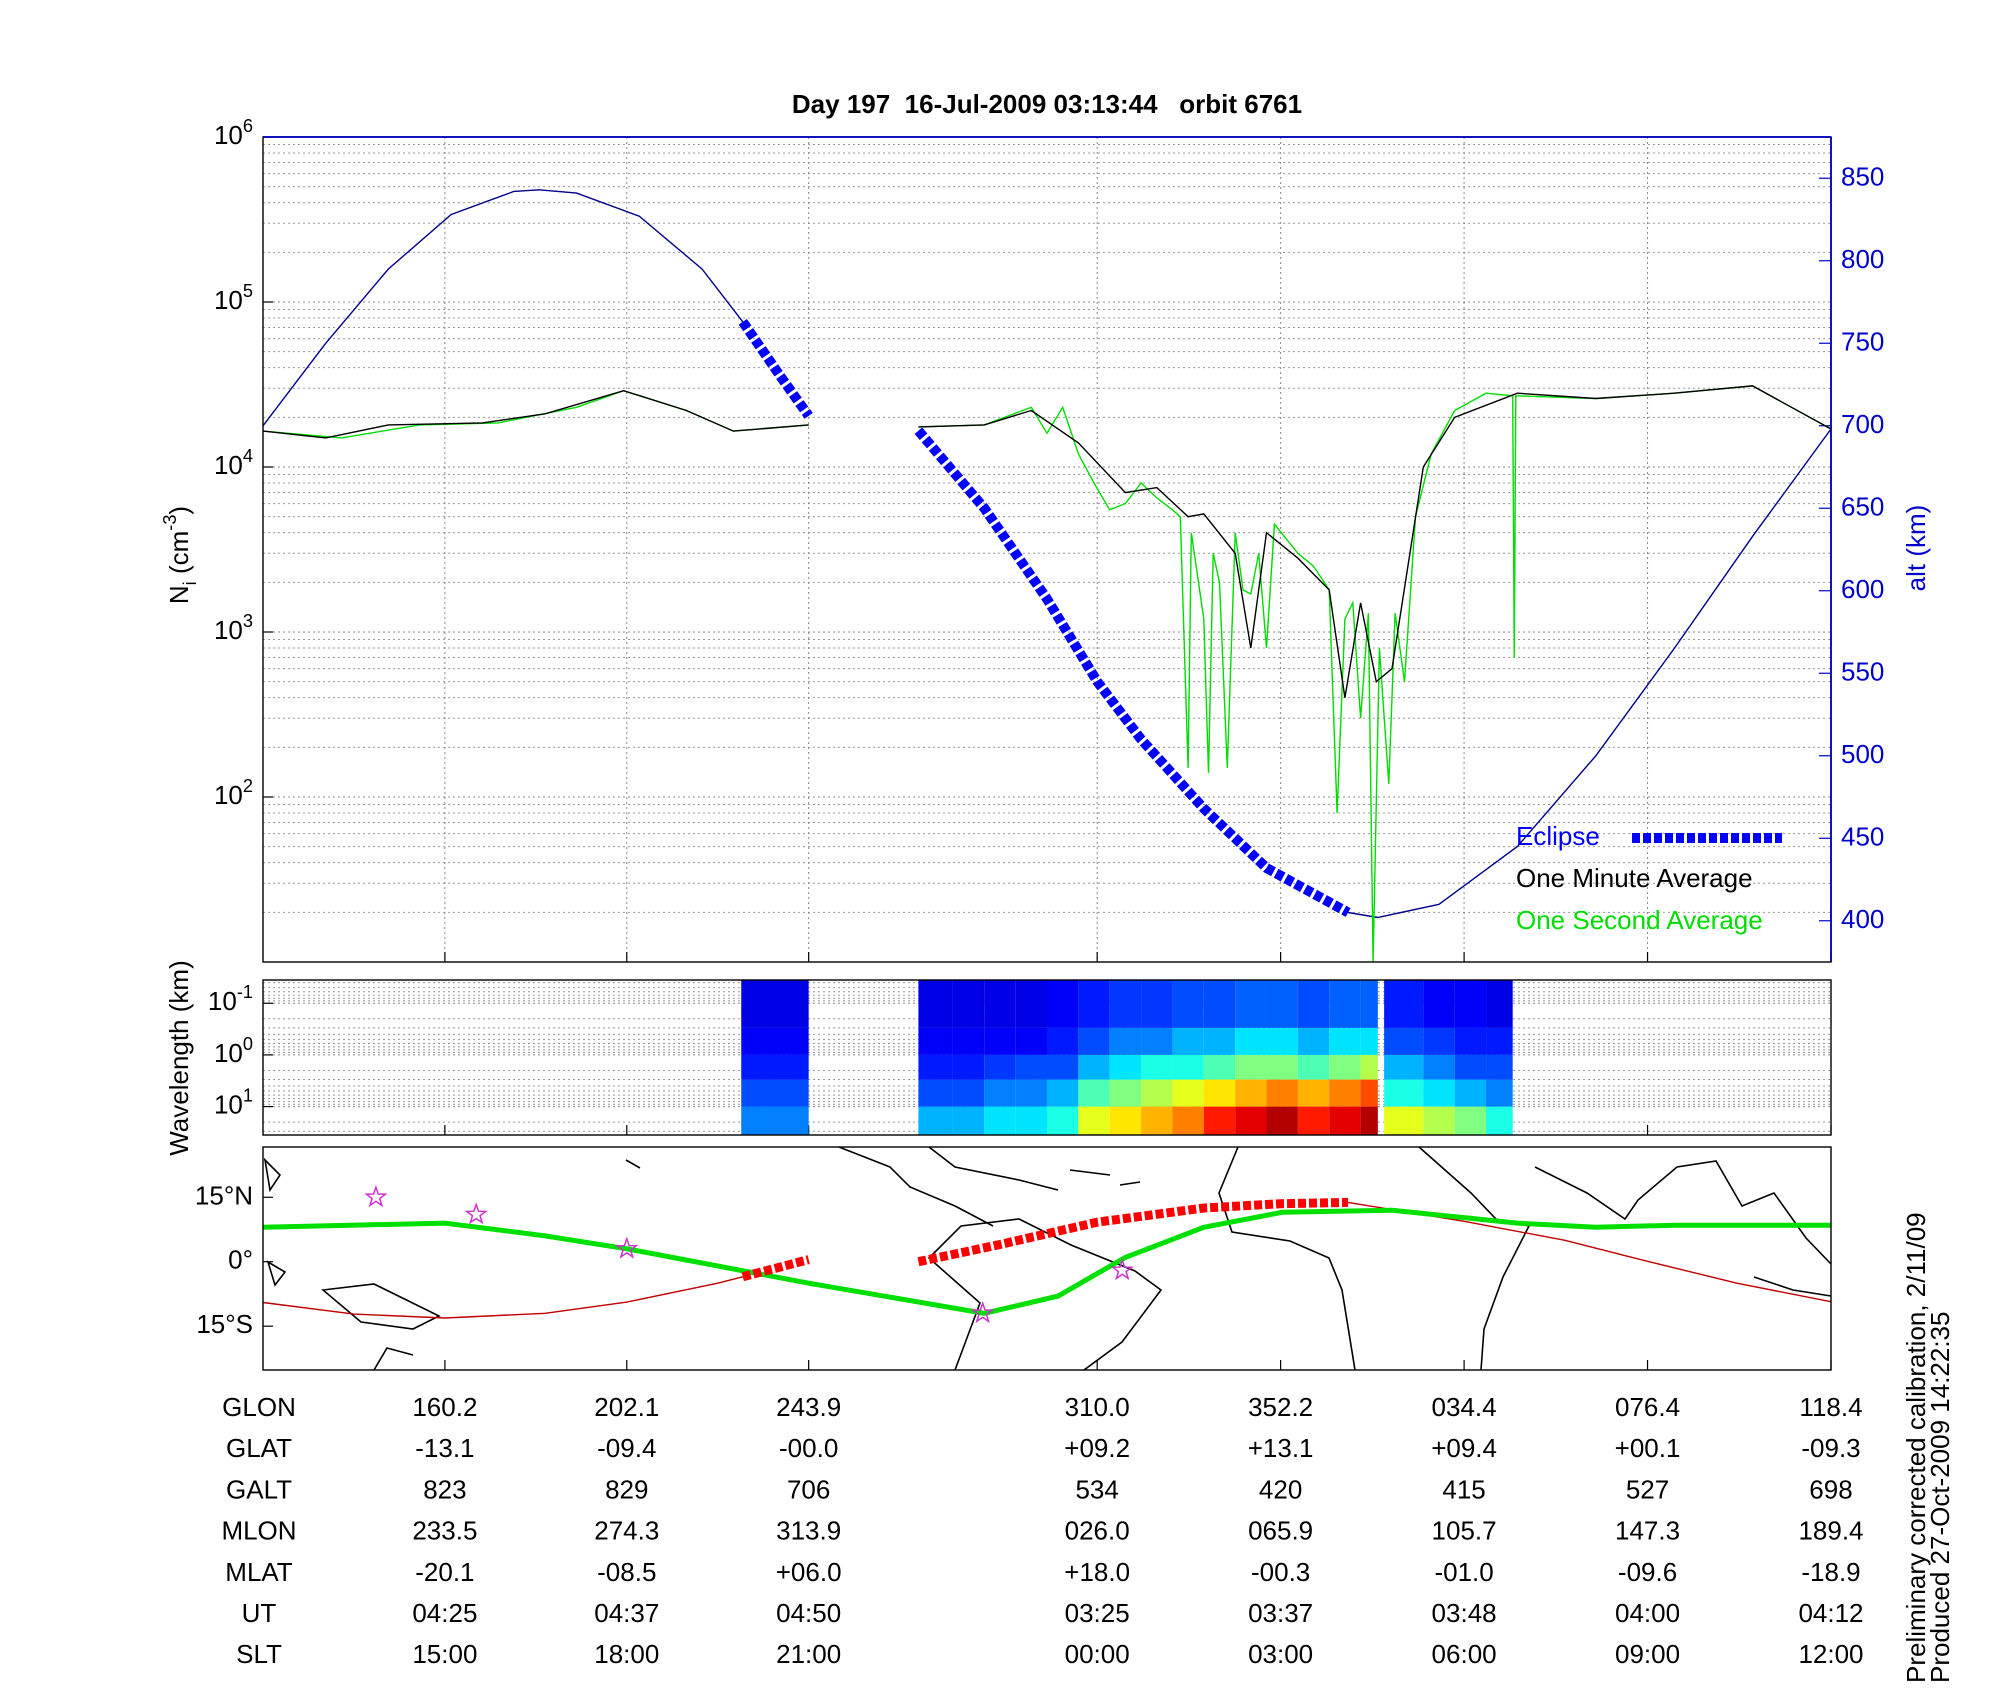 This screenshot has width=2000, height=1700. What do you see at coordinates (259, 1572) in the screenshot?
I see `row-label: MLAT` at bounding box center [259, 1572].